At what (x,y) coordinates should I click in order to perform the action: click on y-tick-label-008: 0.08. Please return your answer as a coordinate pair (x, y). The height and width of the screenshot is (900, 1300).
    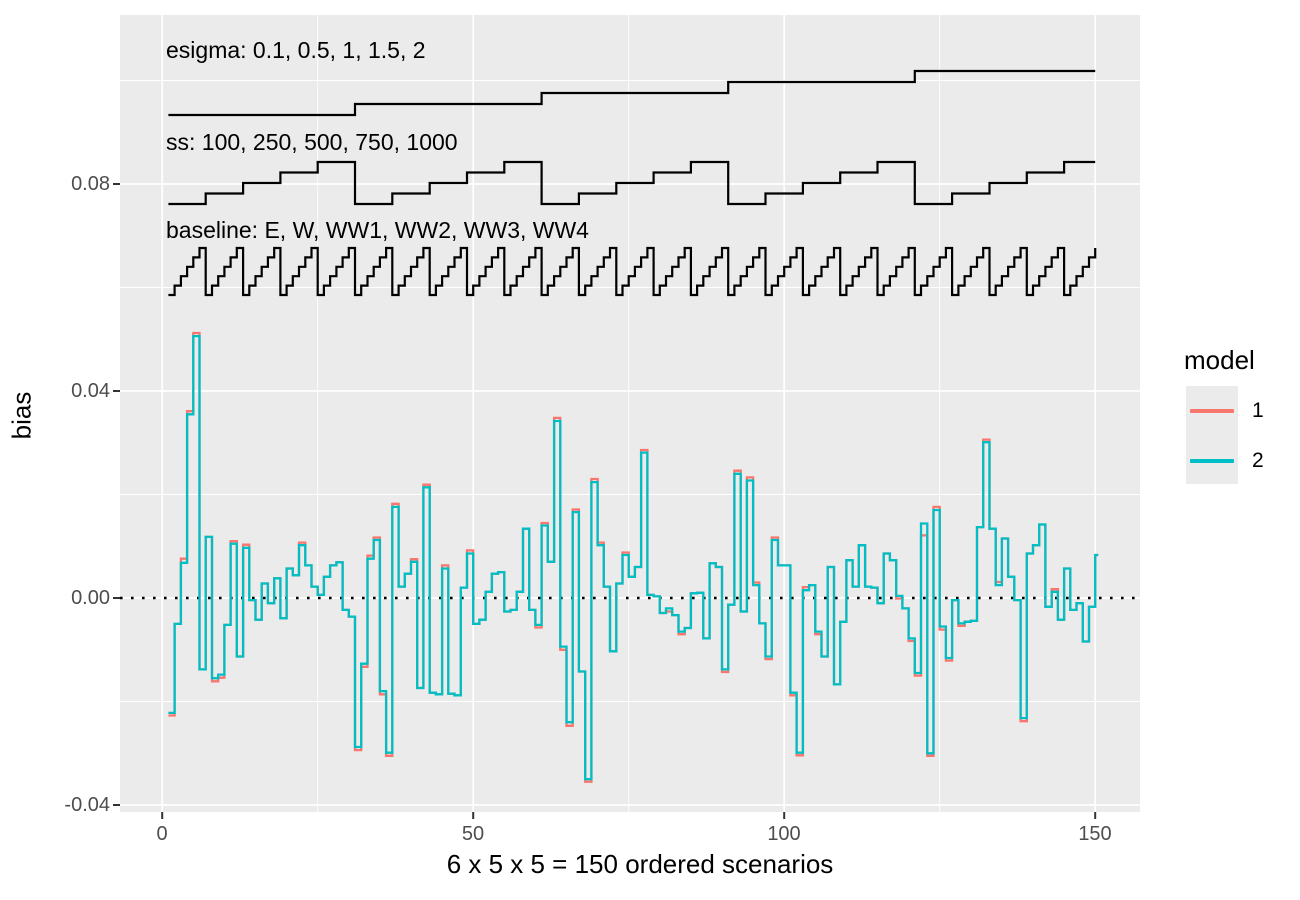
    Looking at the image, I should click on (90, 184).